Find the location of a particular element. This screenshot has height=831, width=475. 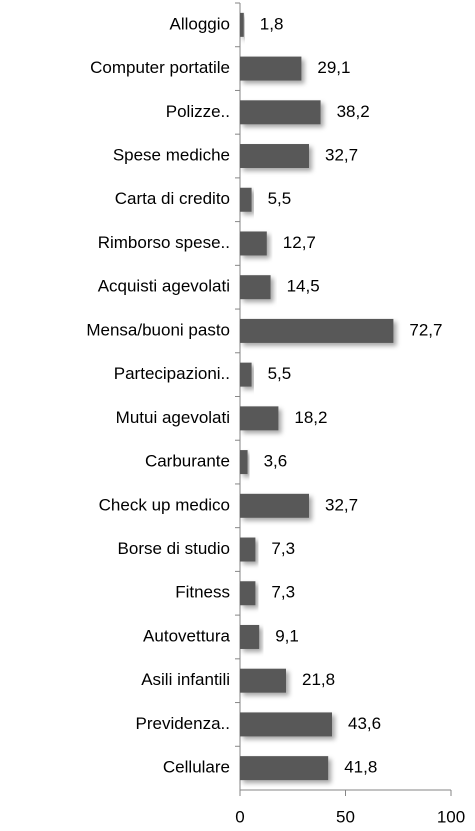

y-tick-label: Fitness is located at coordinates (202, 592).